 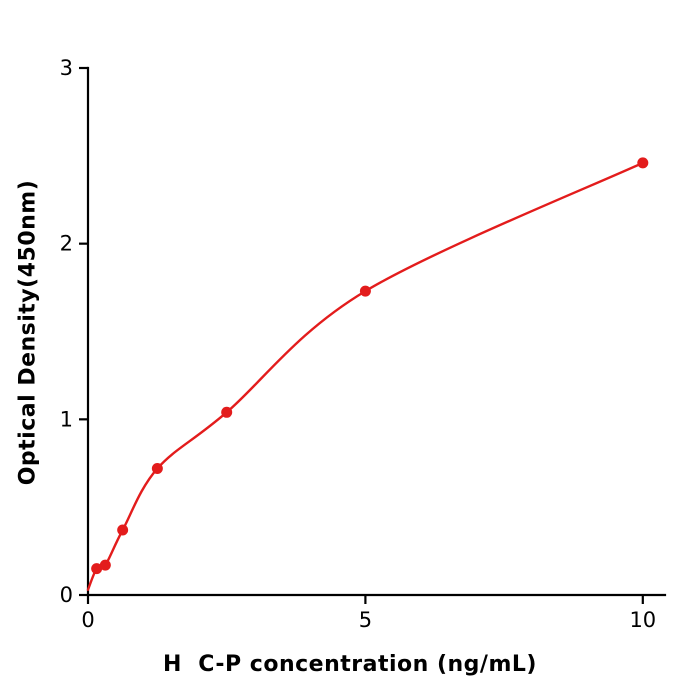 What do you see at coordinates (66, 595) in the screenshot?
I see `y-tick-label: 0` at bounding box center [66, 595].